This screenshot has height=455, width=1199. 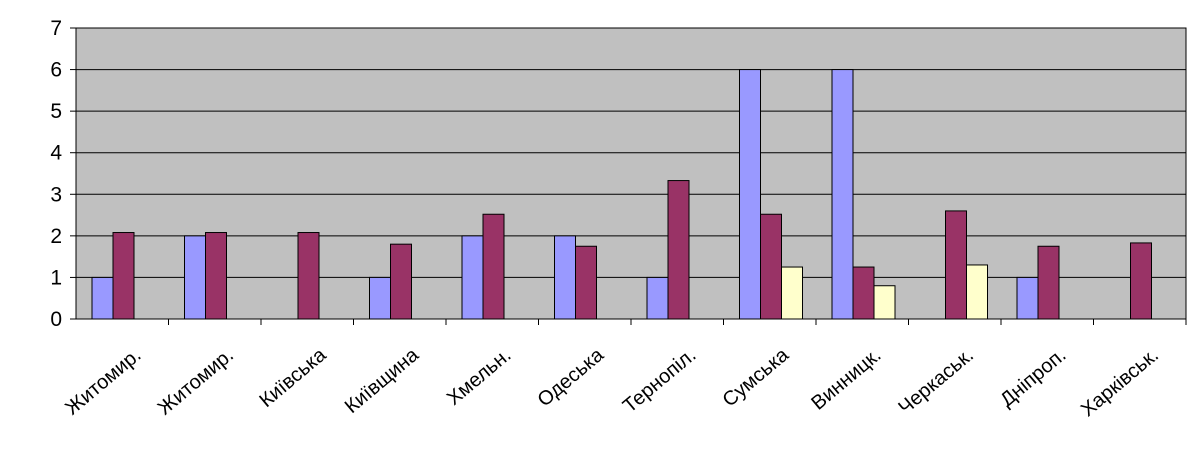 I want to click on x-category-label: Хмельн., so click(x=479, y=377).